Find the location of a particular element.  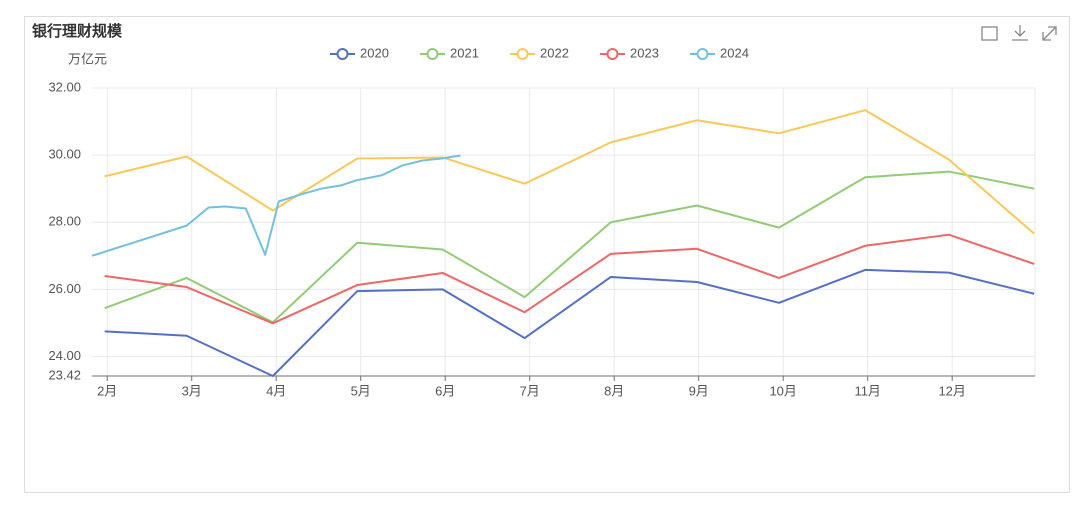

x-tick-label: 9月 is located at coordinates (699, 390).